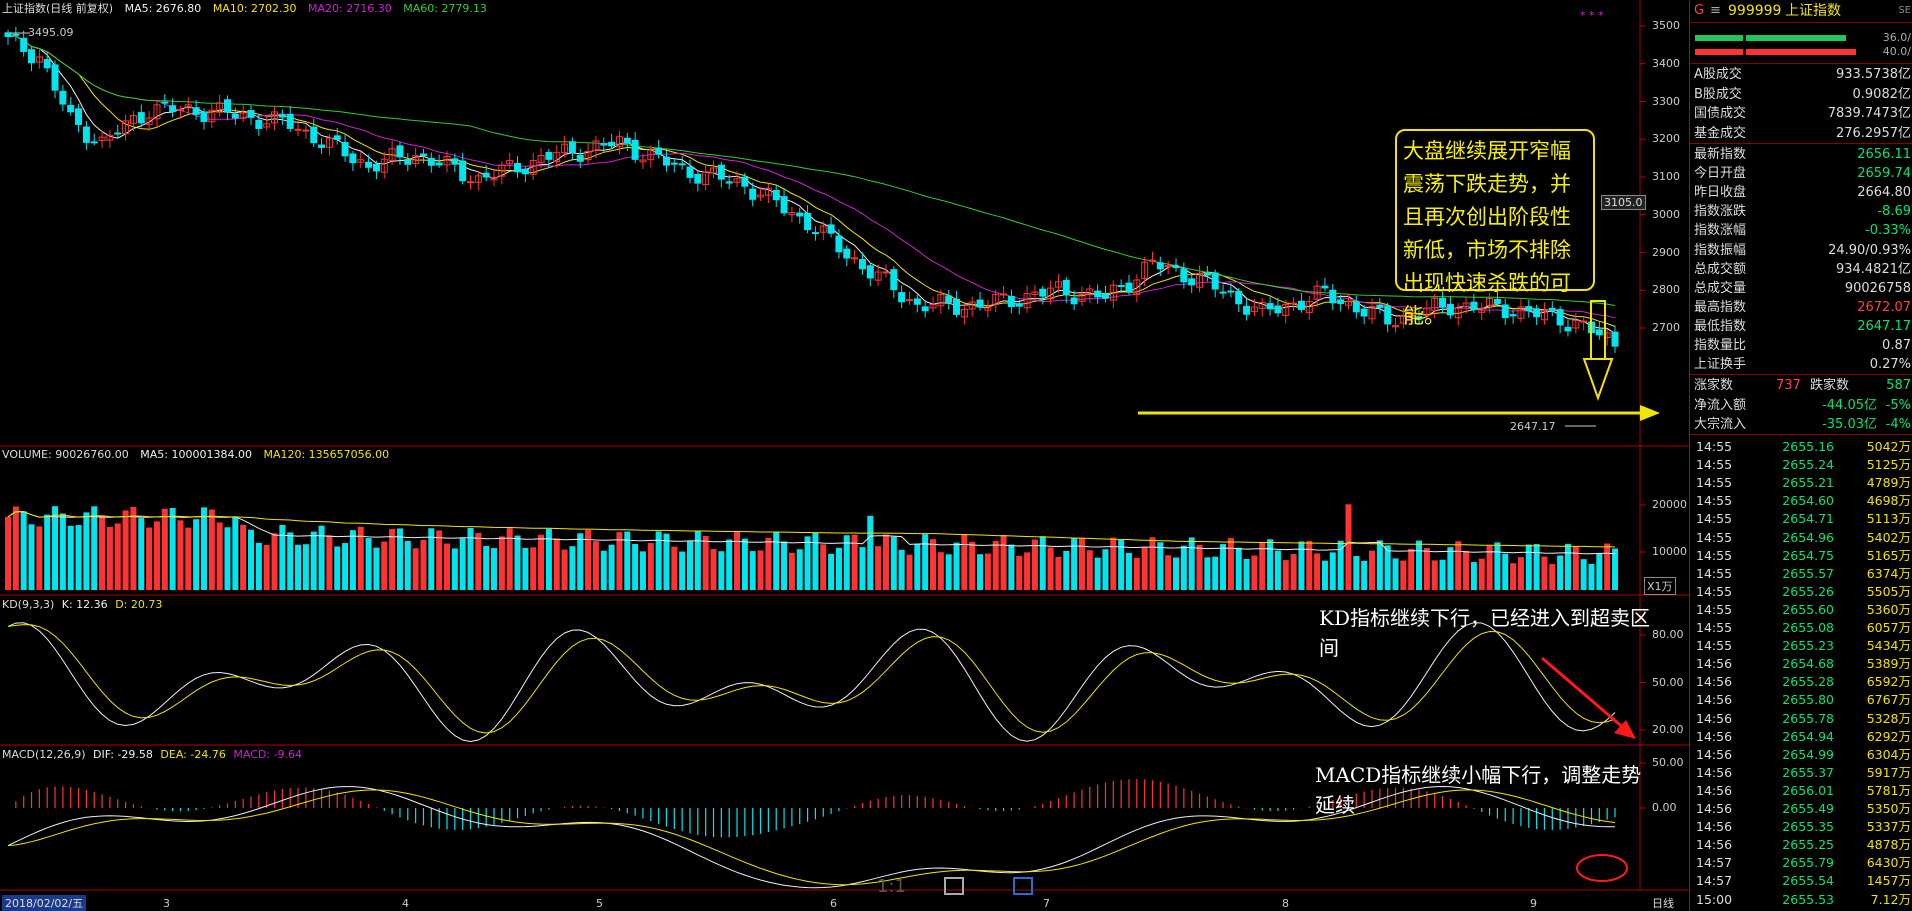 The height and width of the screenshot is (911, 1912). Describe the element at coordinates (1720, 212) in the screenshot. I see `stat-label: 指数涨跌` at that location.